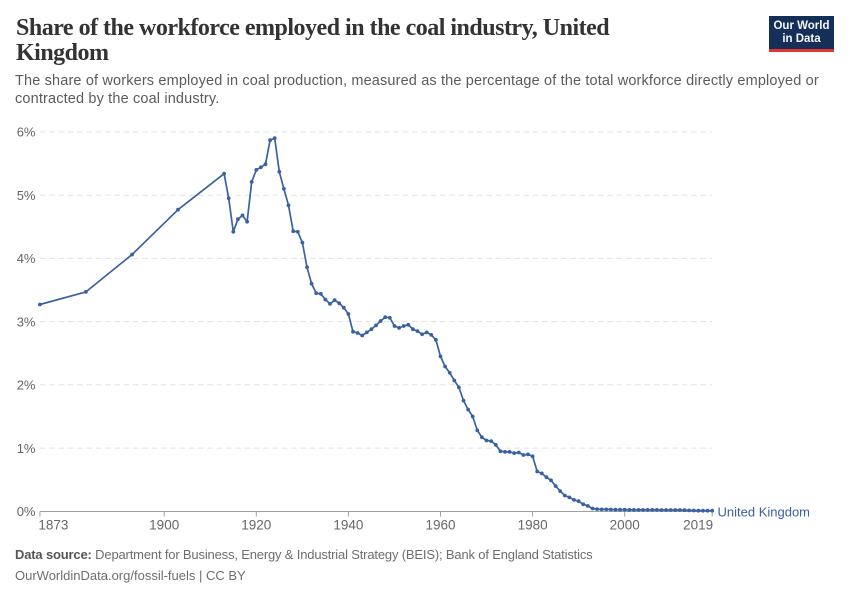  What do you see at coordinates (764, 511) in the screenshot?
I see `svg-text: United Kingdom` at bounding box center [764, 511].